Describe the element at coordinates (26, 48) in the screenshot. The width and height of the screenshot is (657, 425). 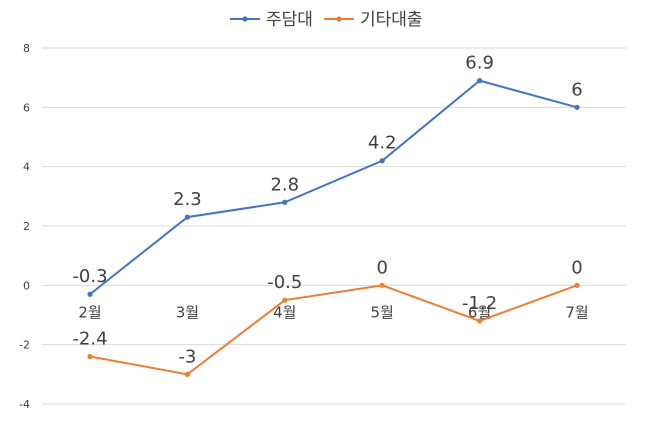
I see `y-tick-label: 8` at that location.